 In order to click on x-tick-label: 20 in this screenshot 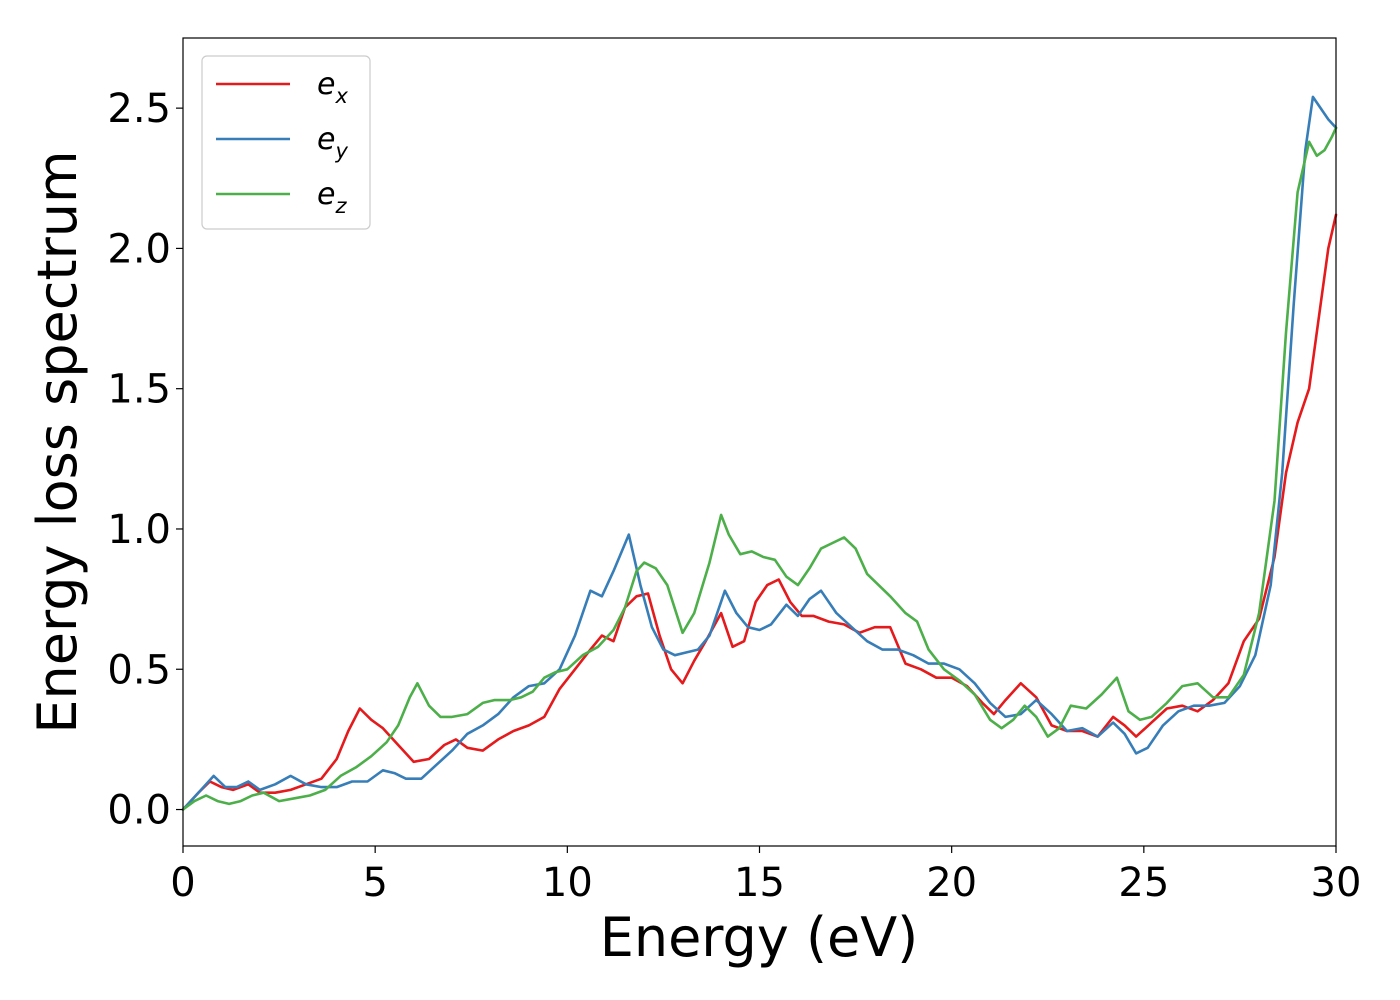, I will do `click(951, 883)`.